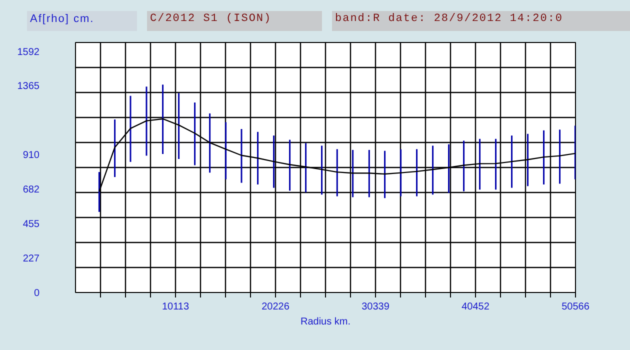 This screenshot has width=630, height=350. What do you see at coordinates (325, 322) in the screenshot?
I see `x-axis-title: Radius km.` at bounding box center [325, 322].